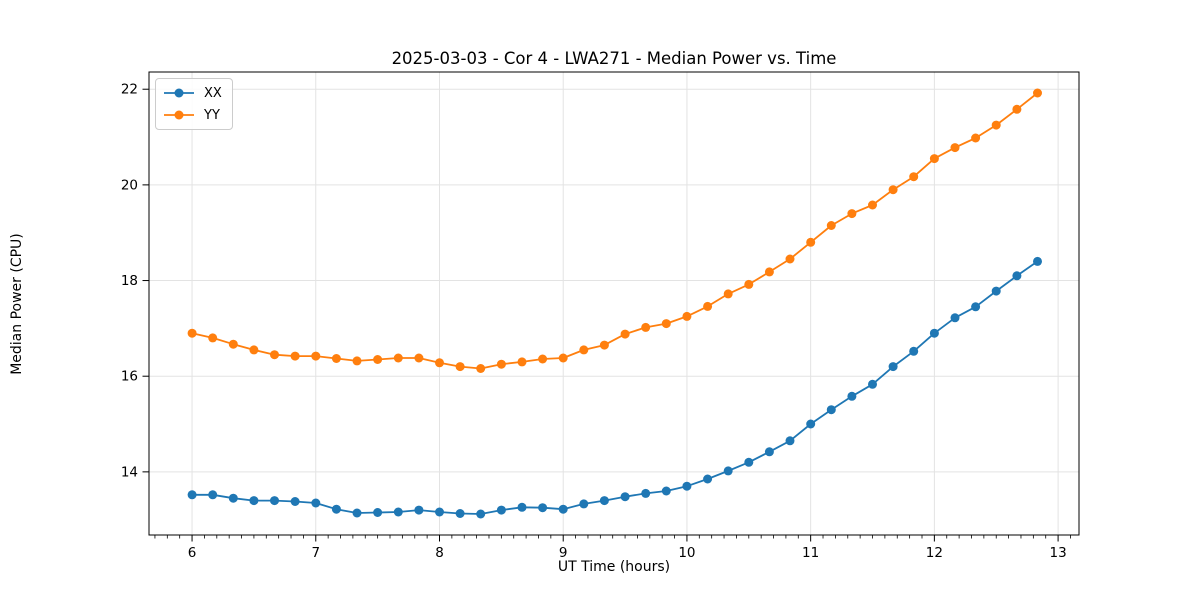 The height and width of the screenshot is (600, 1200). I want to click on x-tick-label: 8, so click(439, 553).